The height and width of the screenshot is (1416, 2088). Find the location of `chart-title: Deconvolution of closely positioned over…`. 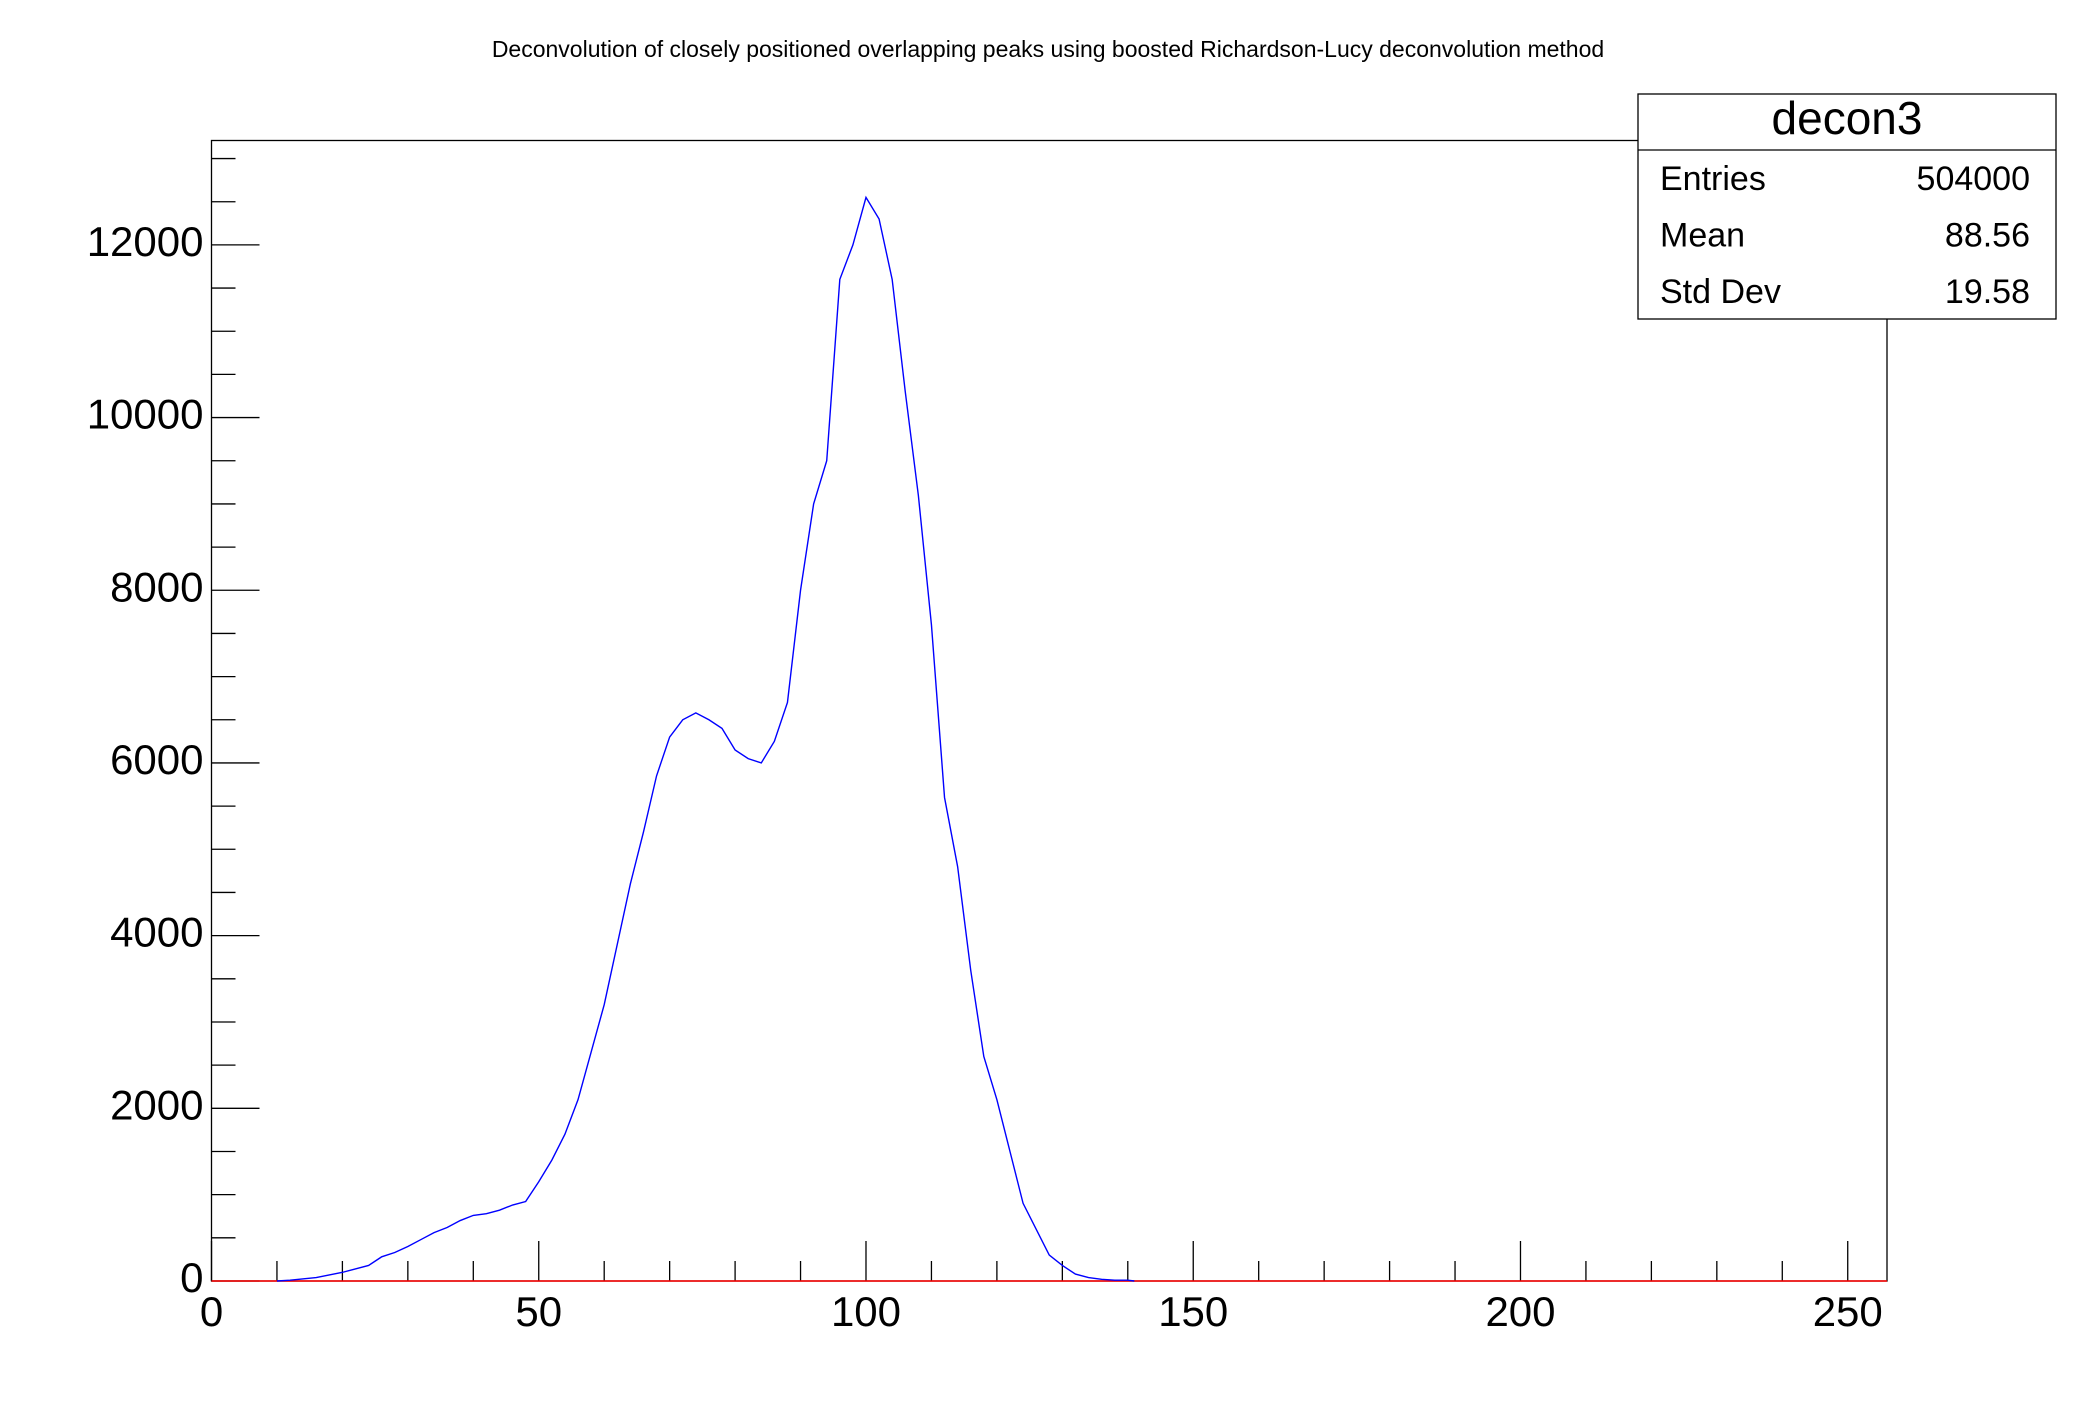

chart-title: Deconvolution of closely positioned over… is located at coordinates (1048, 49).